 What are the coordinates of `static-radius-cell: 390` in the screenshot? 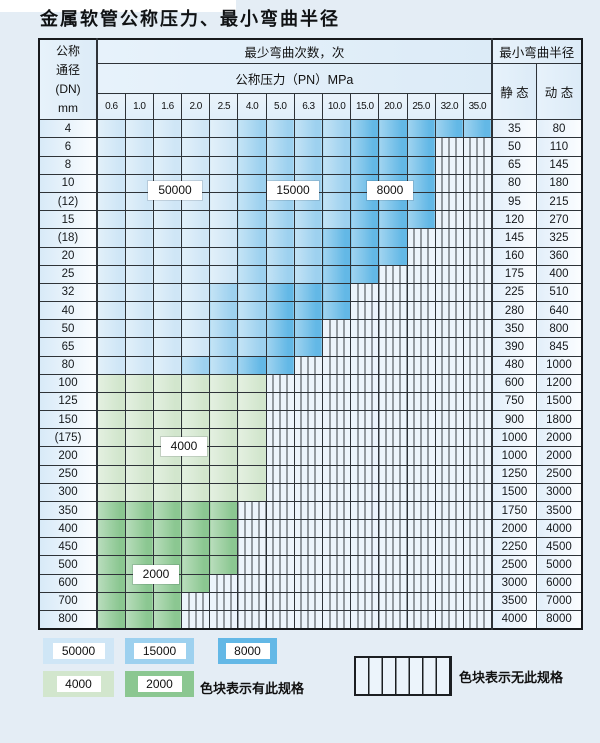 It's located at (514, 347).